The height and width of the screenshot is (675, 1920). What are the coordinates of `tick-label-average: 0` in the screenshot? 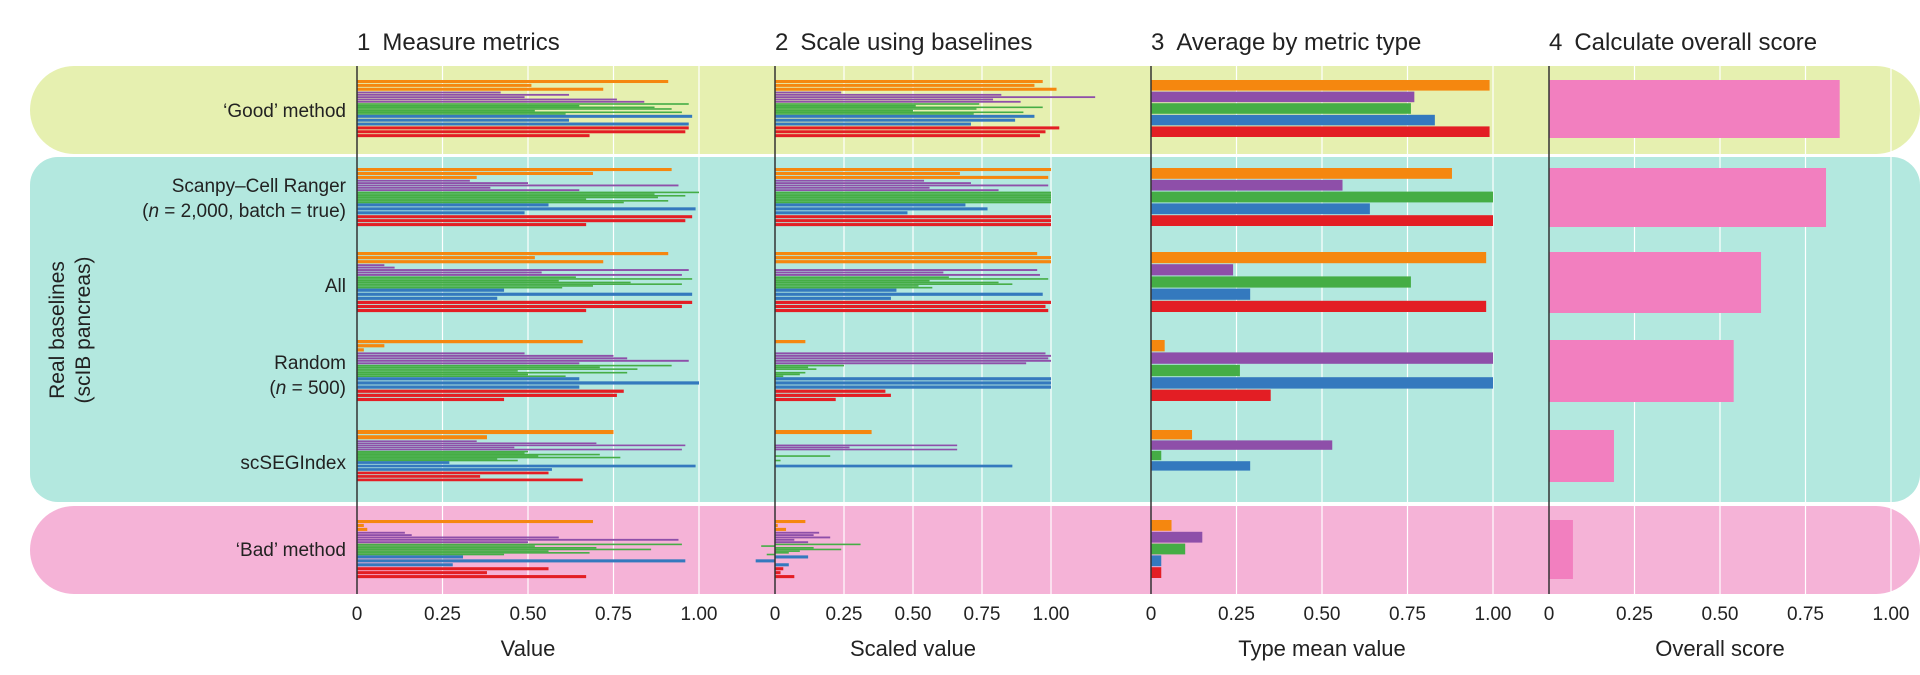 It's located at (1151, 614).